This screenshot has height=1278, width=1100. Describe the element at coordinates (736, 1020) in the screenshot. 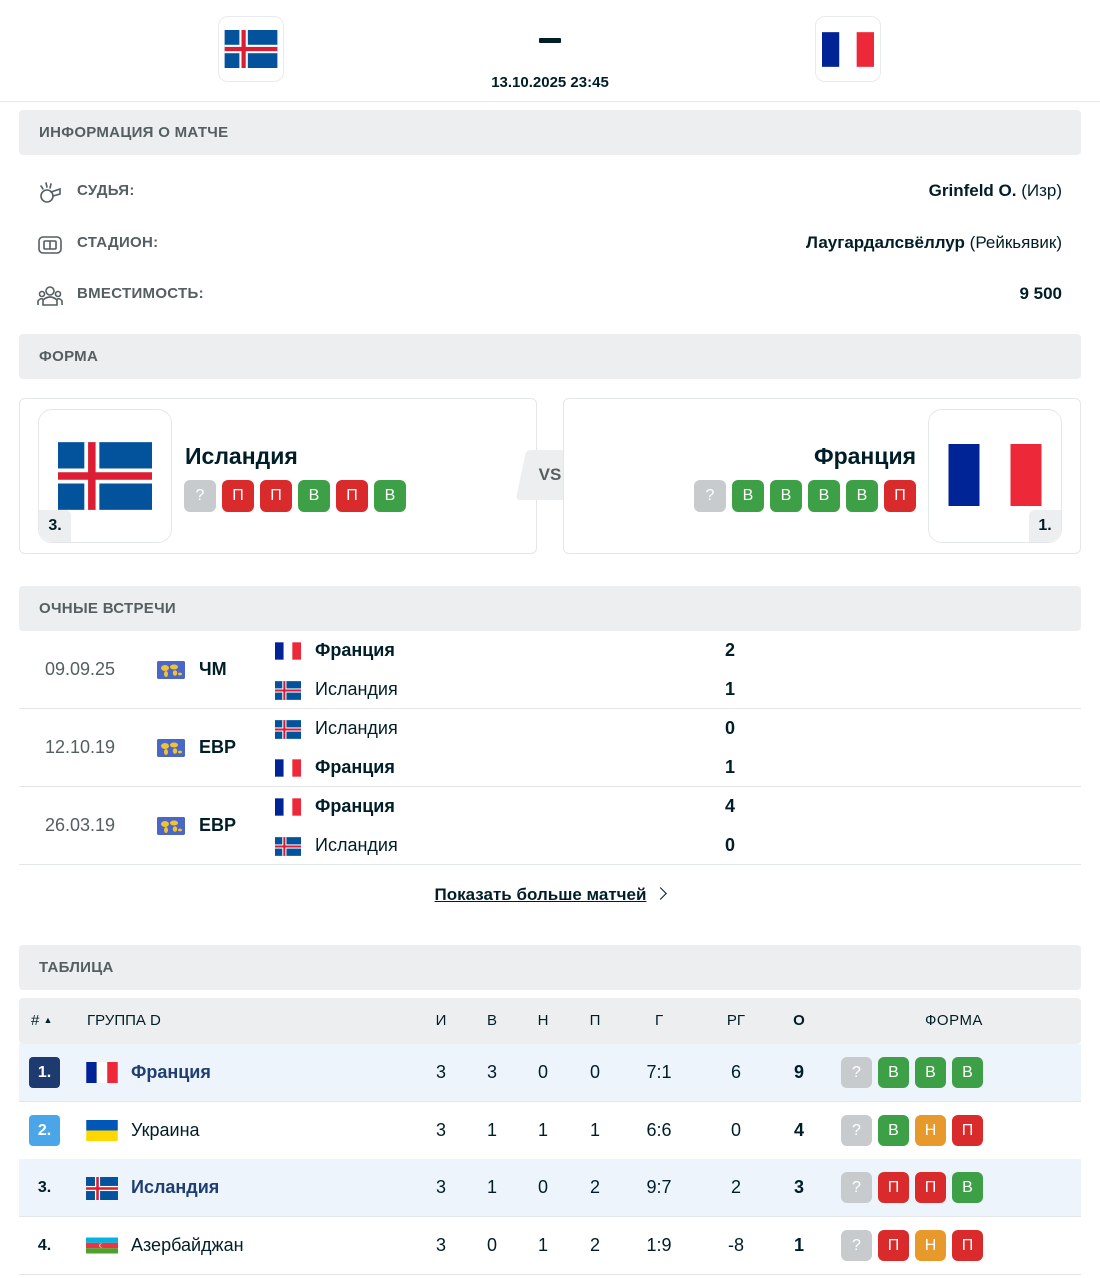

I see `col-diff-header: РГ` at that location.